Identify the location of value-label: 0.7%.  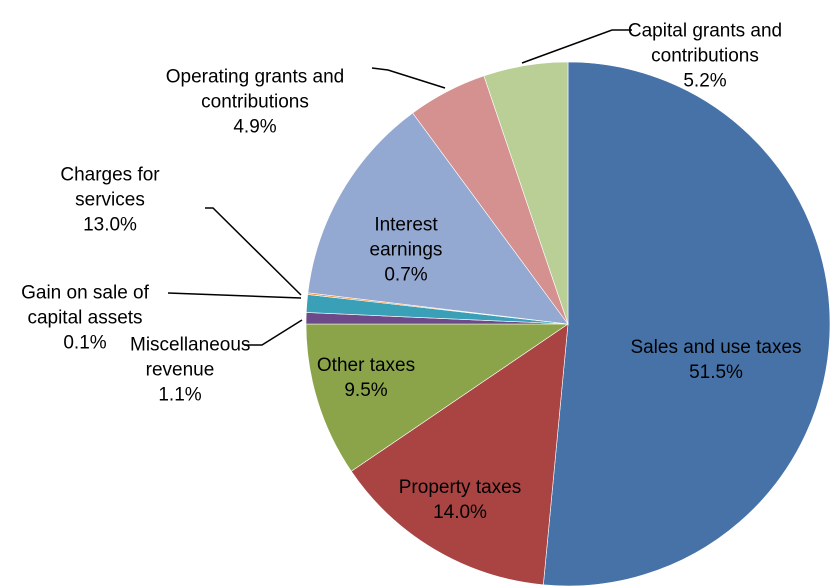
(406, 275).